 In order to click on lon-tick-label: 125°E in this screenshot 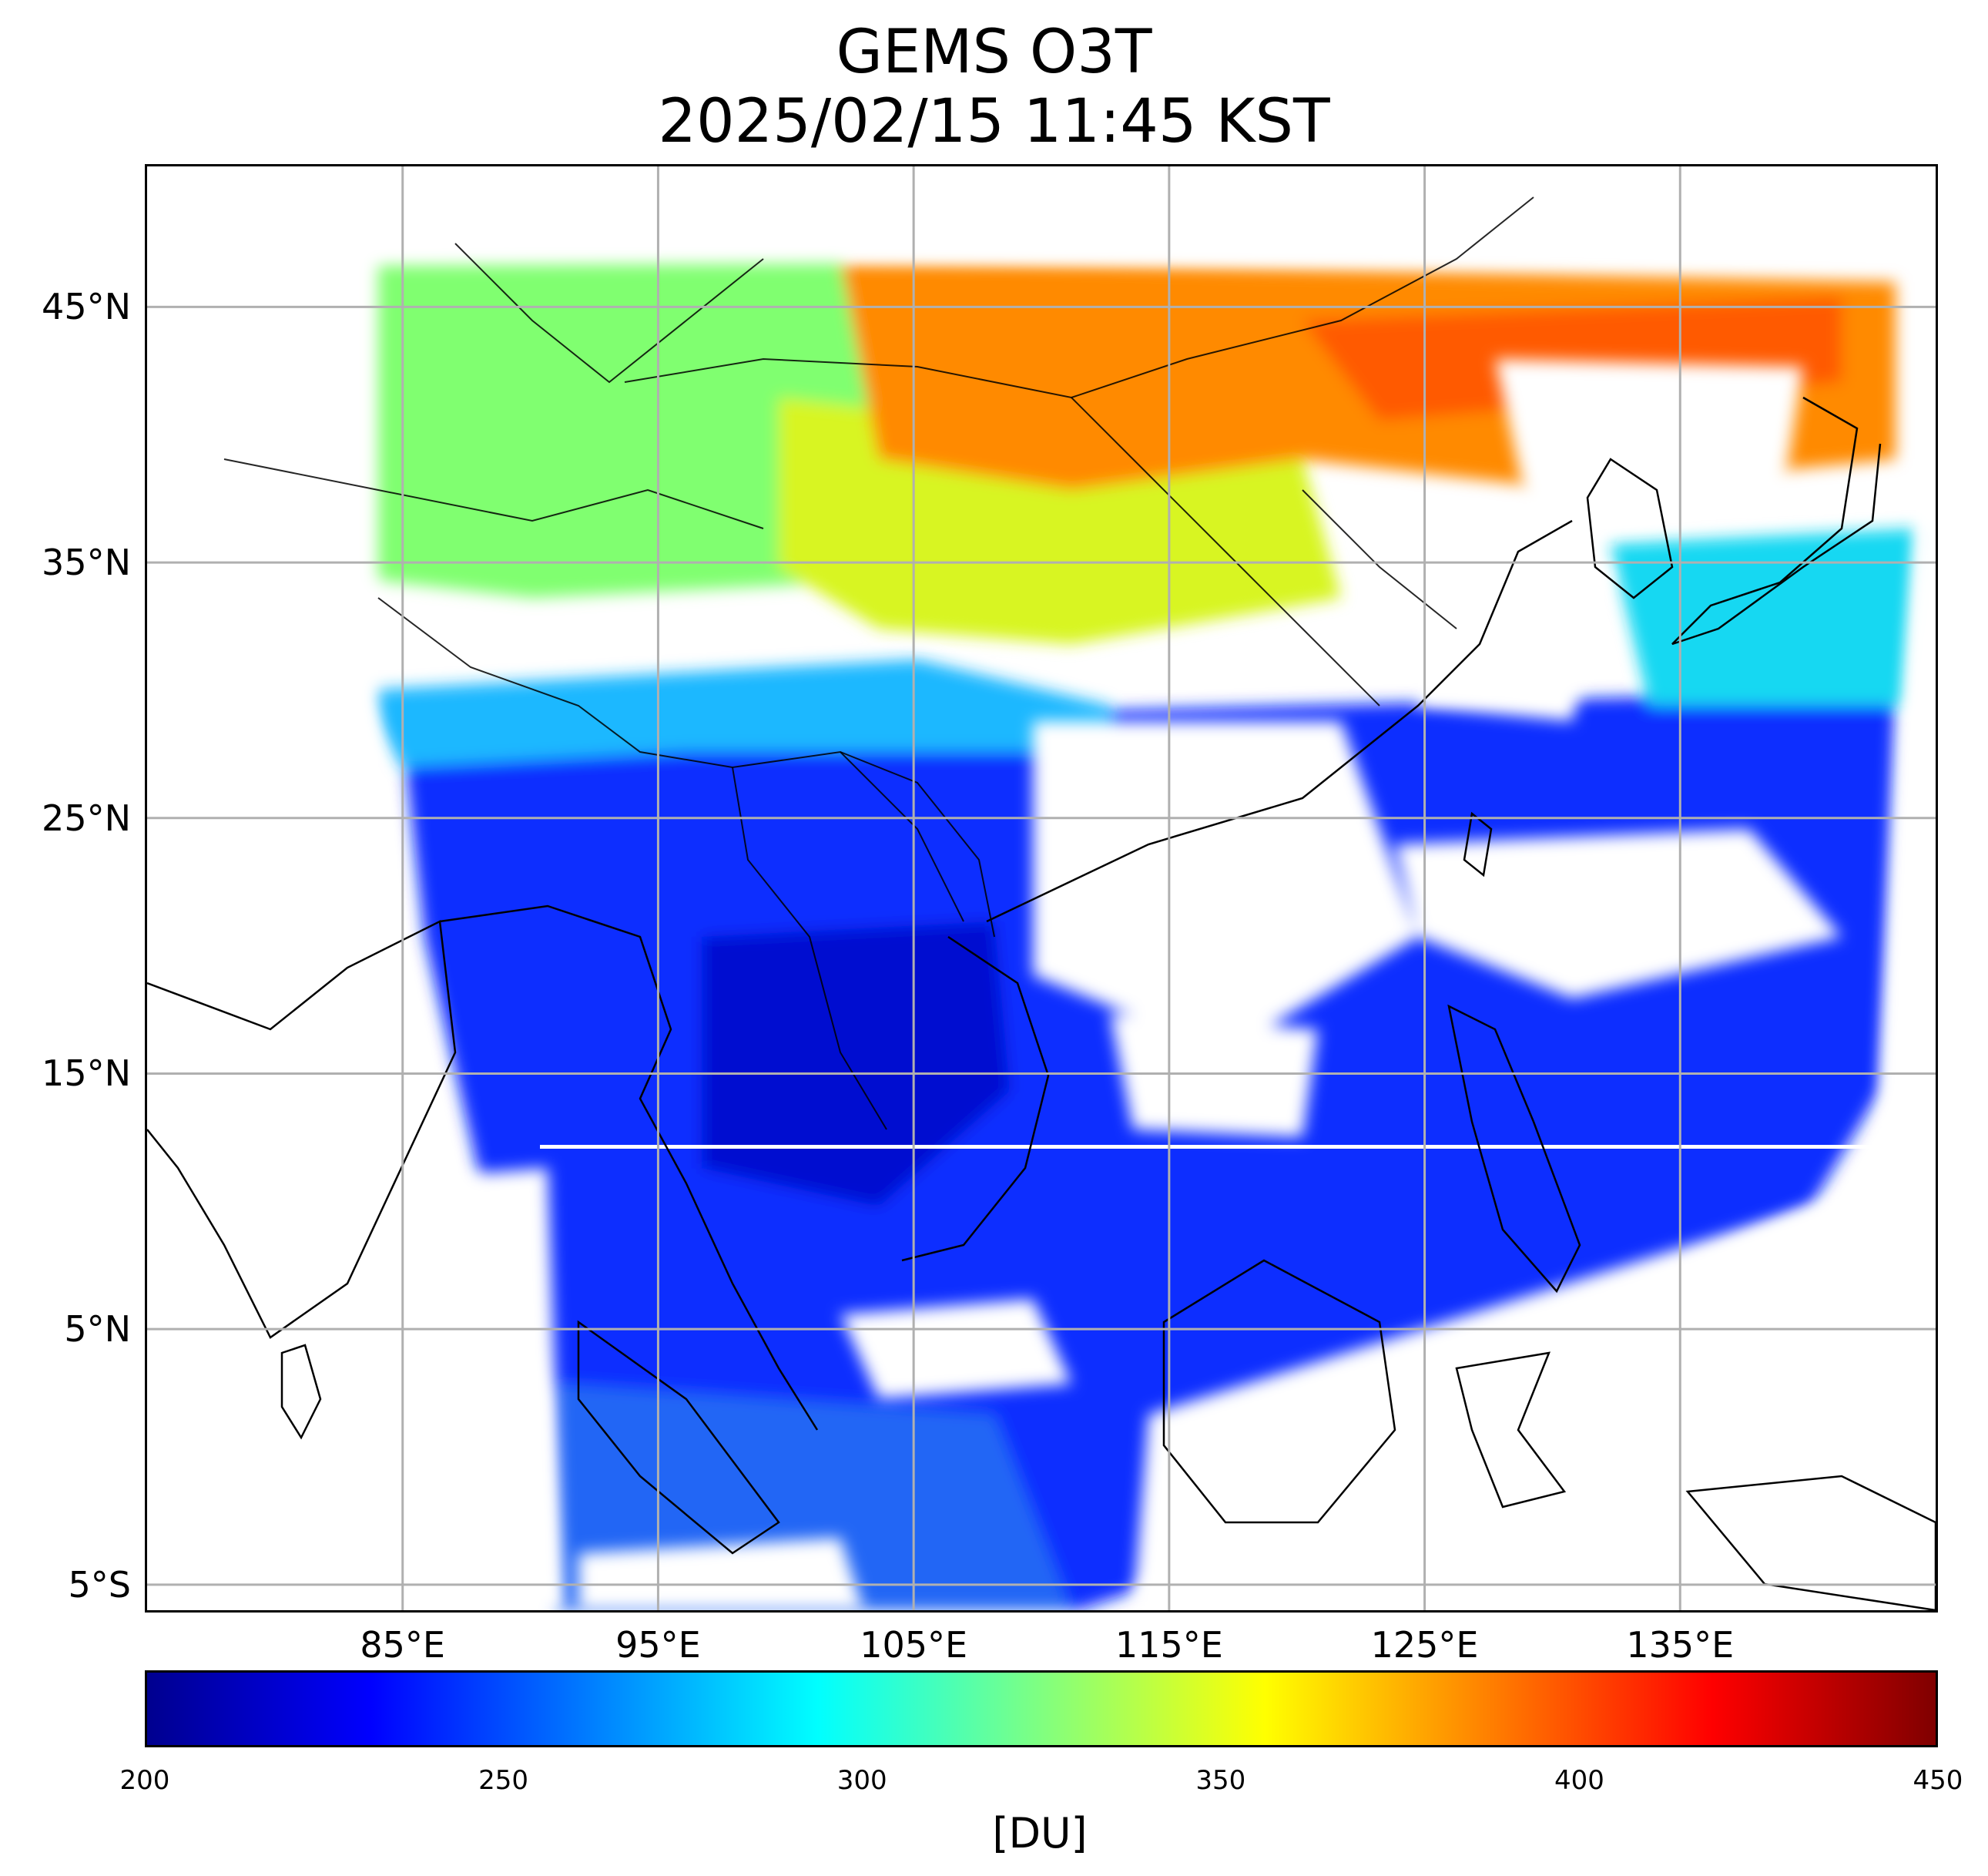, I will do `click(1425, 1645)`.